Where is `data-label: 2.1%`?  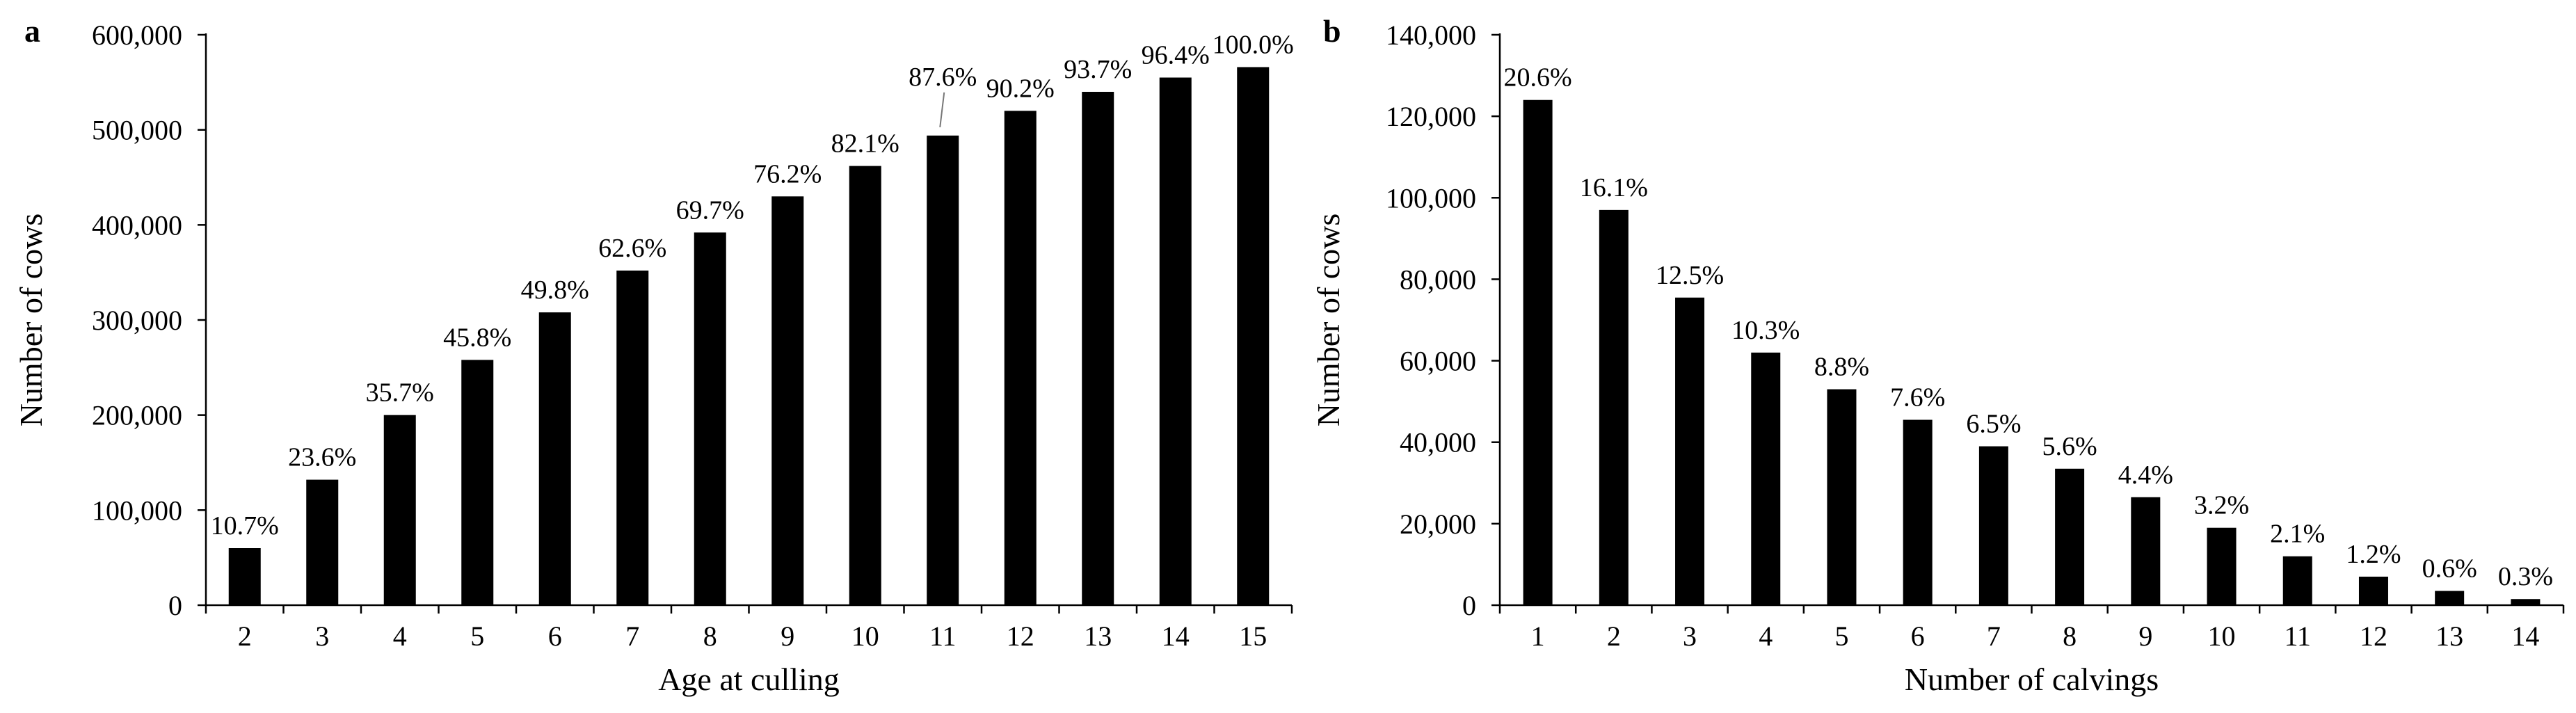 data-label: 2.1% is located at coordinates (2297, 534).